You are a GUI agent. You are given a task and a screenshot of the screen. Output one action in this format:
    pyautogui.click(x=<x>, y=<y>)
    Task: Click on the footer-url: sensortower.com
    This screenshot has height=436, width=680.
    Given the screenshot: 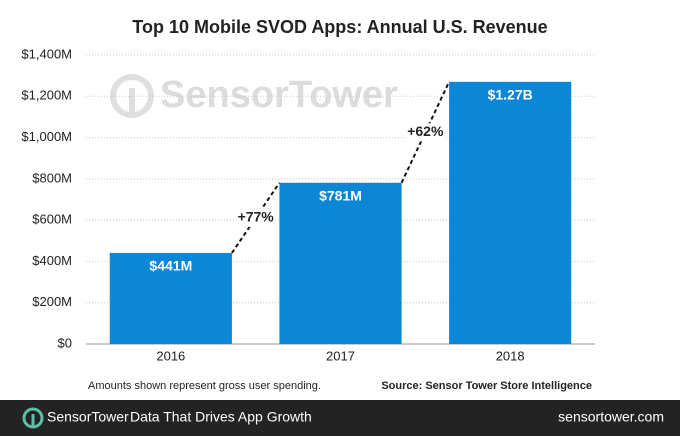 What is the action you would take?
    pyautogui.click(x=611, y=417)
    